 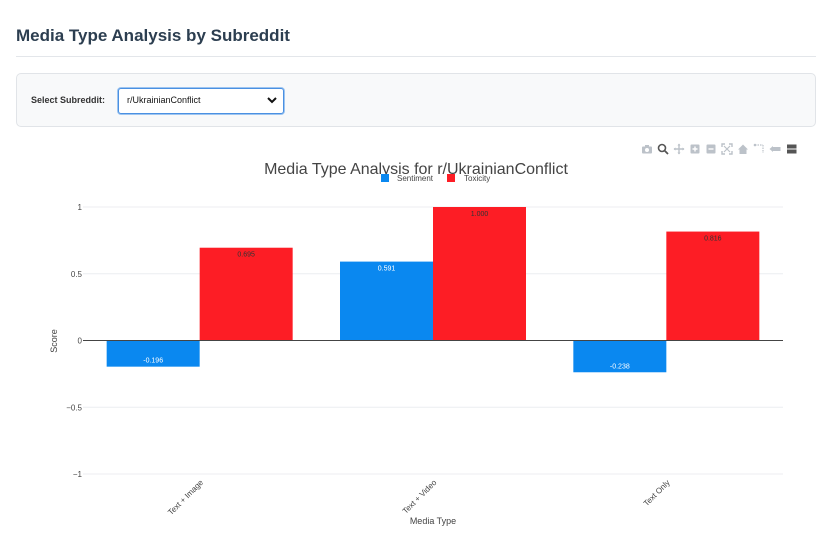 I want to click on control-panel: Select Subreddit: r/UkrainianConflict, so click(x=416, y=100).